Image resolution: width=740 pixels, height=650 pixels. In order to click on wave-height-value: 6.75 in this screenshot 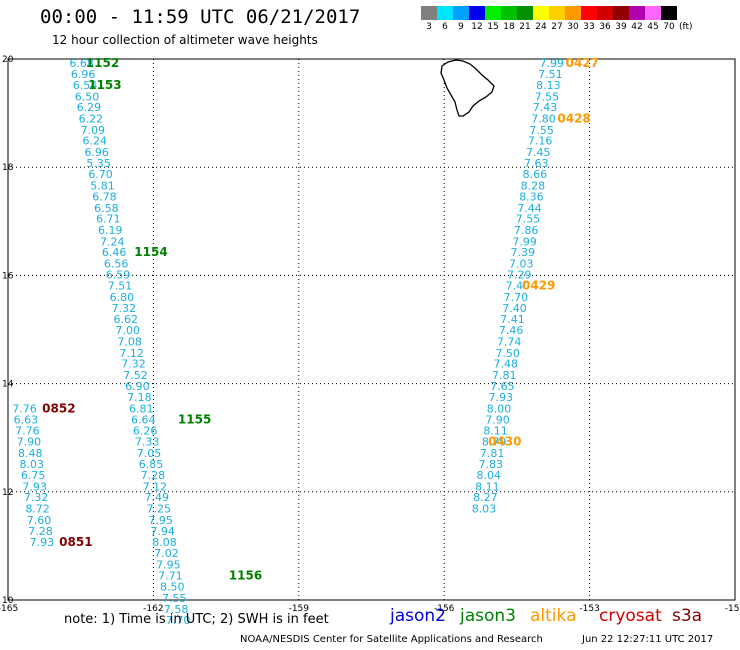, I will do `click(33, 475)`.